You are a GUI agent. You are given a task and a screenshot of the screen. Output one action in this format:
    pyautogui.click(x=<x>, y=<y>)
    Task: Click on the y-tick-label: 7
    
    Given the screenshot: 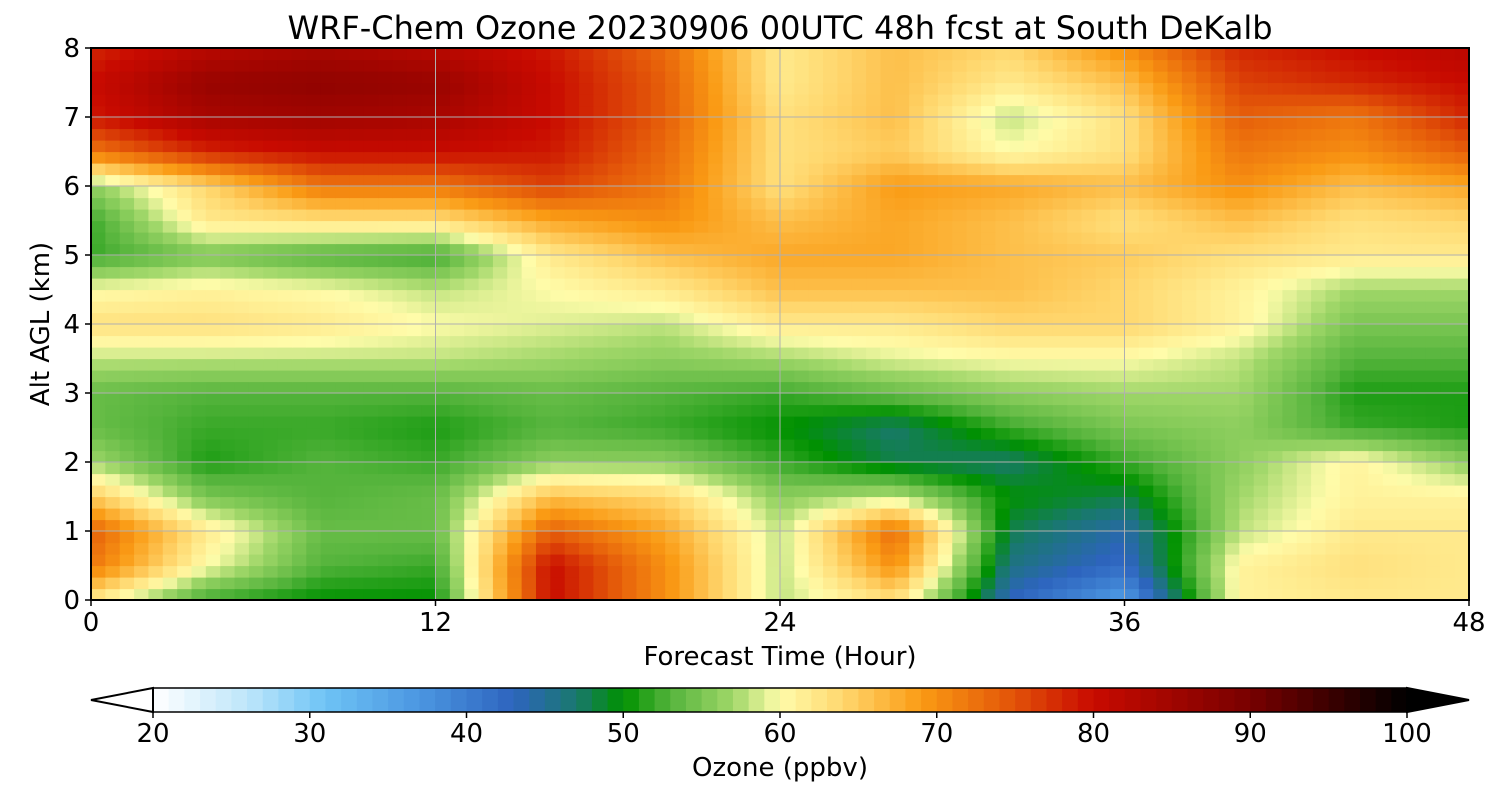 What is the action you would take?
    pyautogui.click(x=71, y=118)
    